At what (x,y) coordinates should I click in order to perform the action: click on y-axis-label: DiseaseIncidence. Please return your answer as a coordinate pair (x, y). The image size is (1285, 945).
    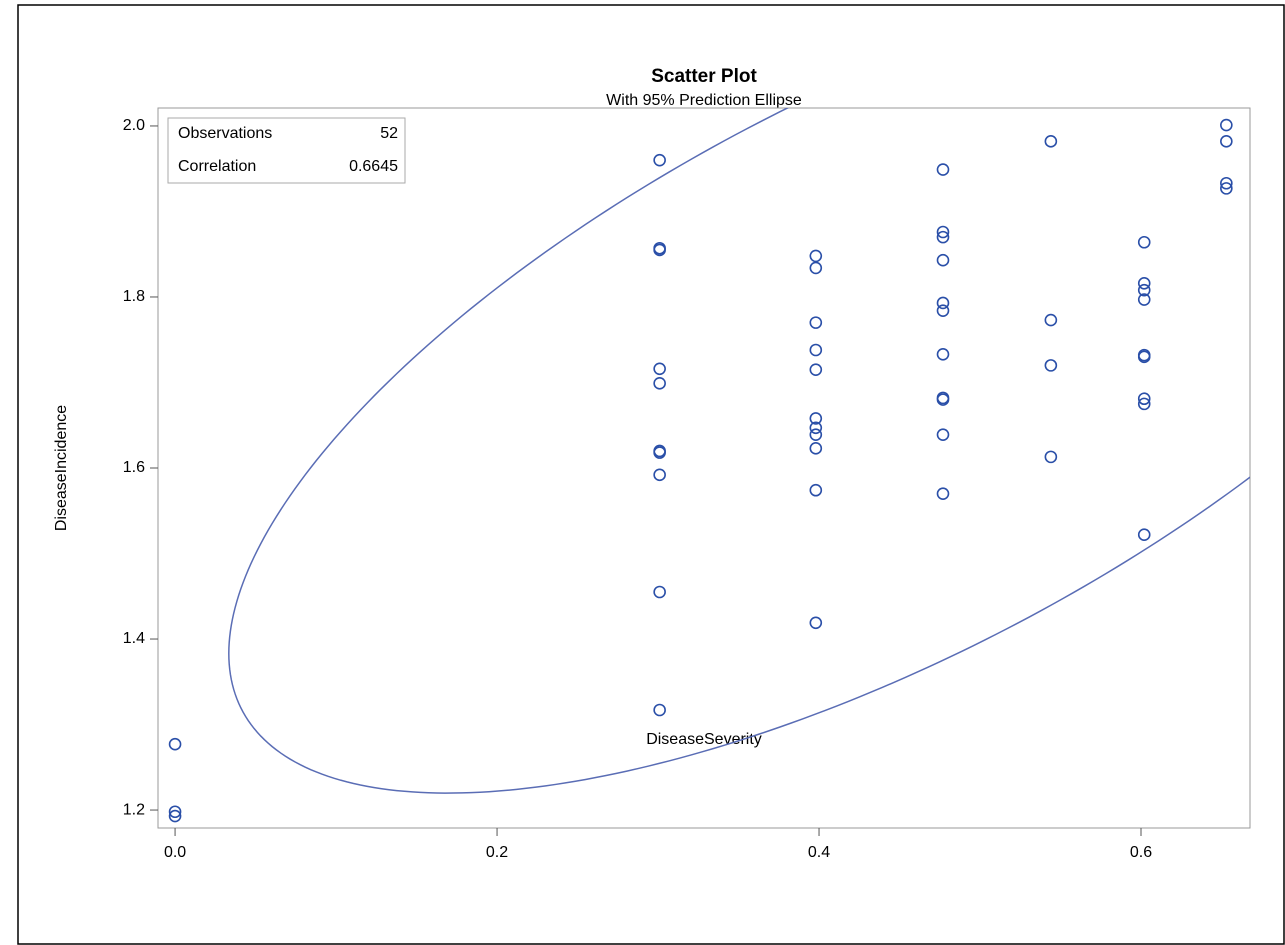
    Looking at the image, I should click on (61, 468).